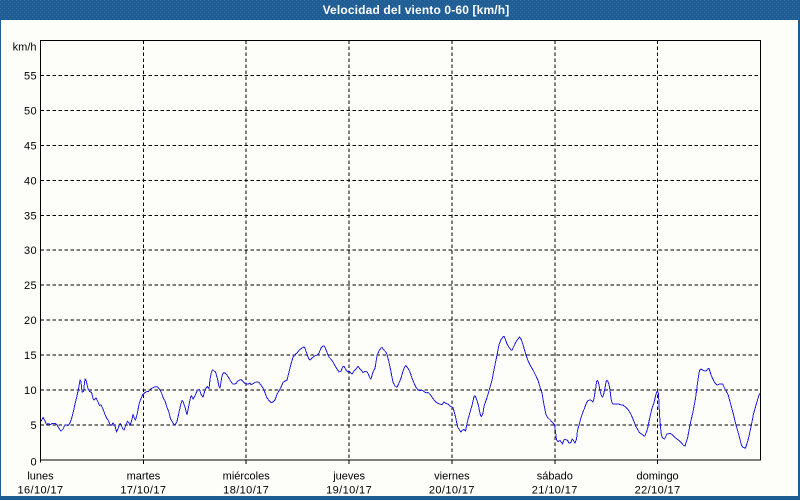 The height and width of the screenshot is (500, 800). I want to click on svg-text: 21/10/17, so click(555, 490).